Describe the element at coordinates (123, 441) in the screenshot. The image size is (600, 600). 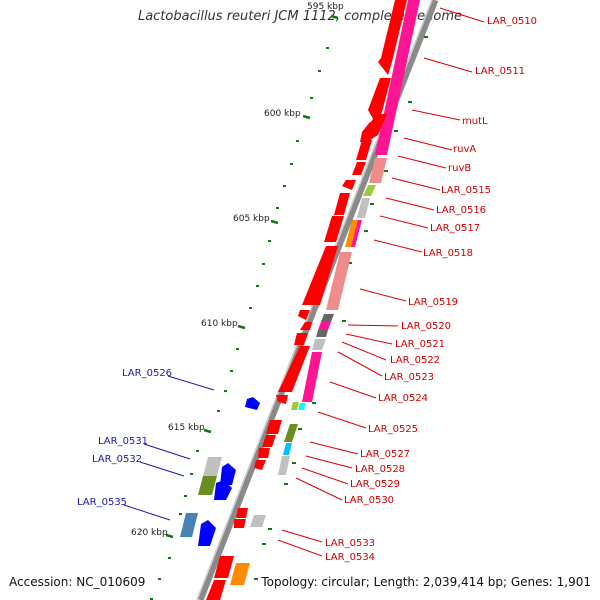
I see `gene-label: LAR_0531` at that location.